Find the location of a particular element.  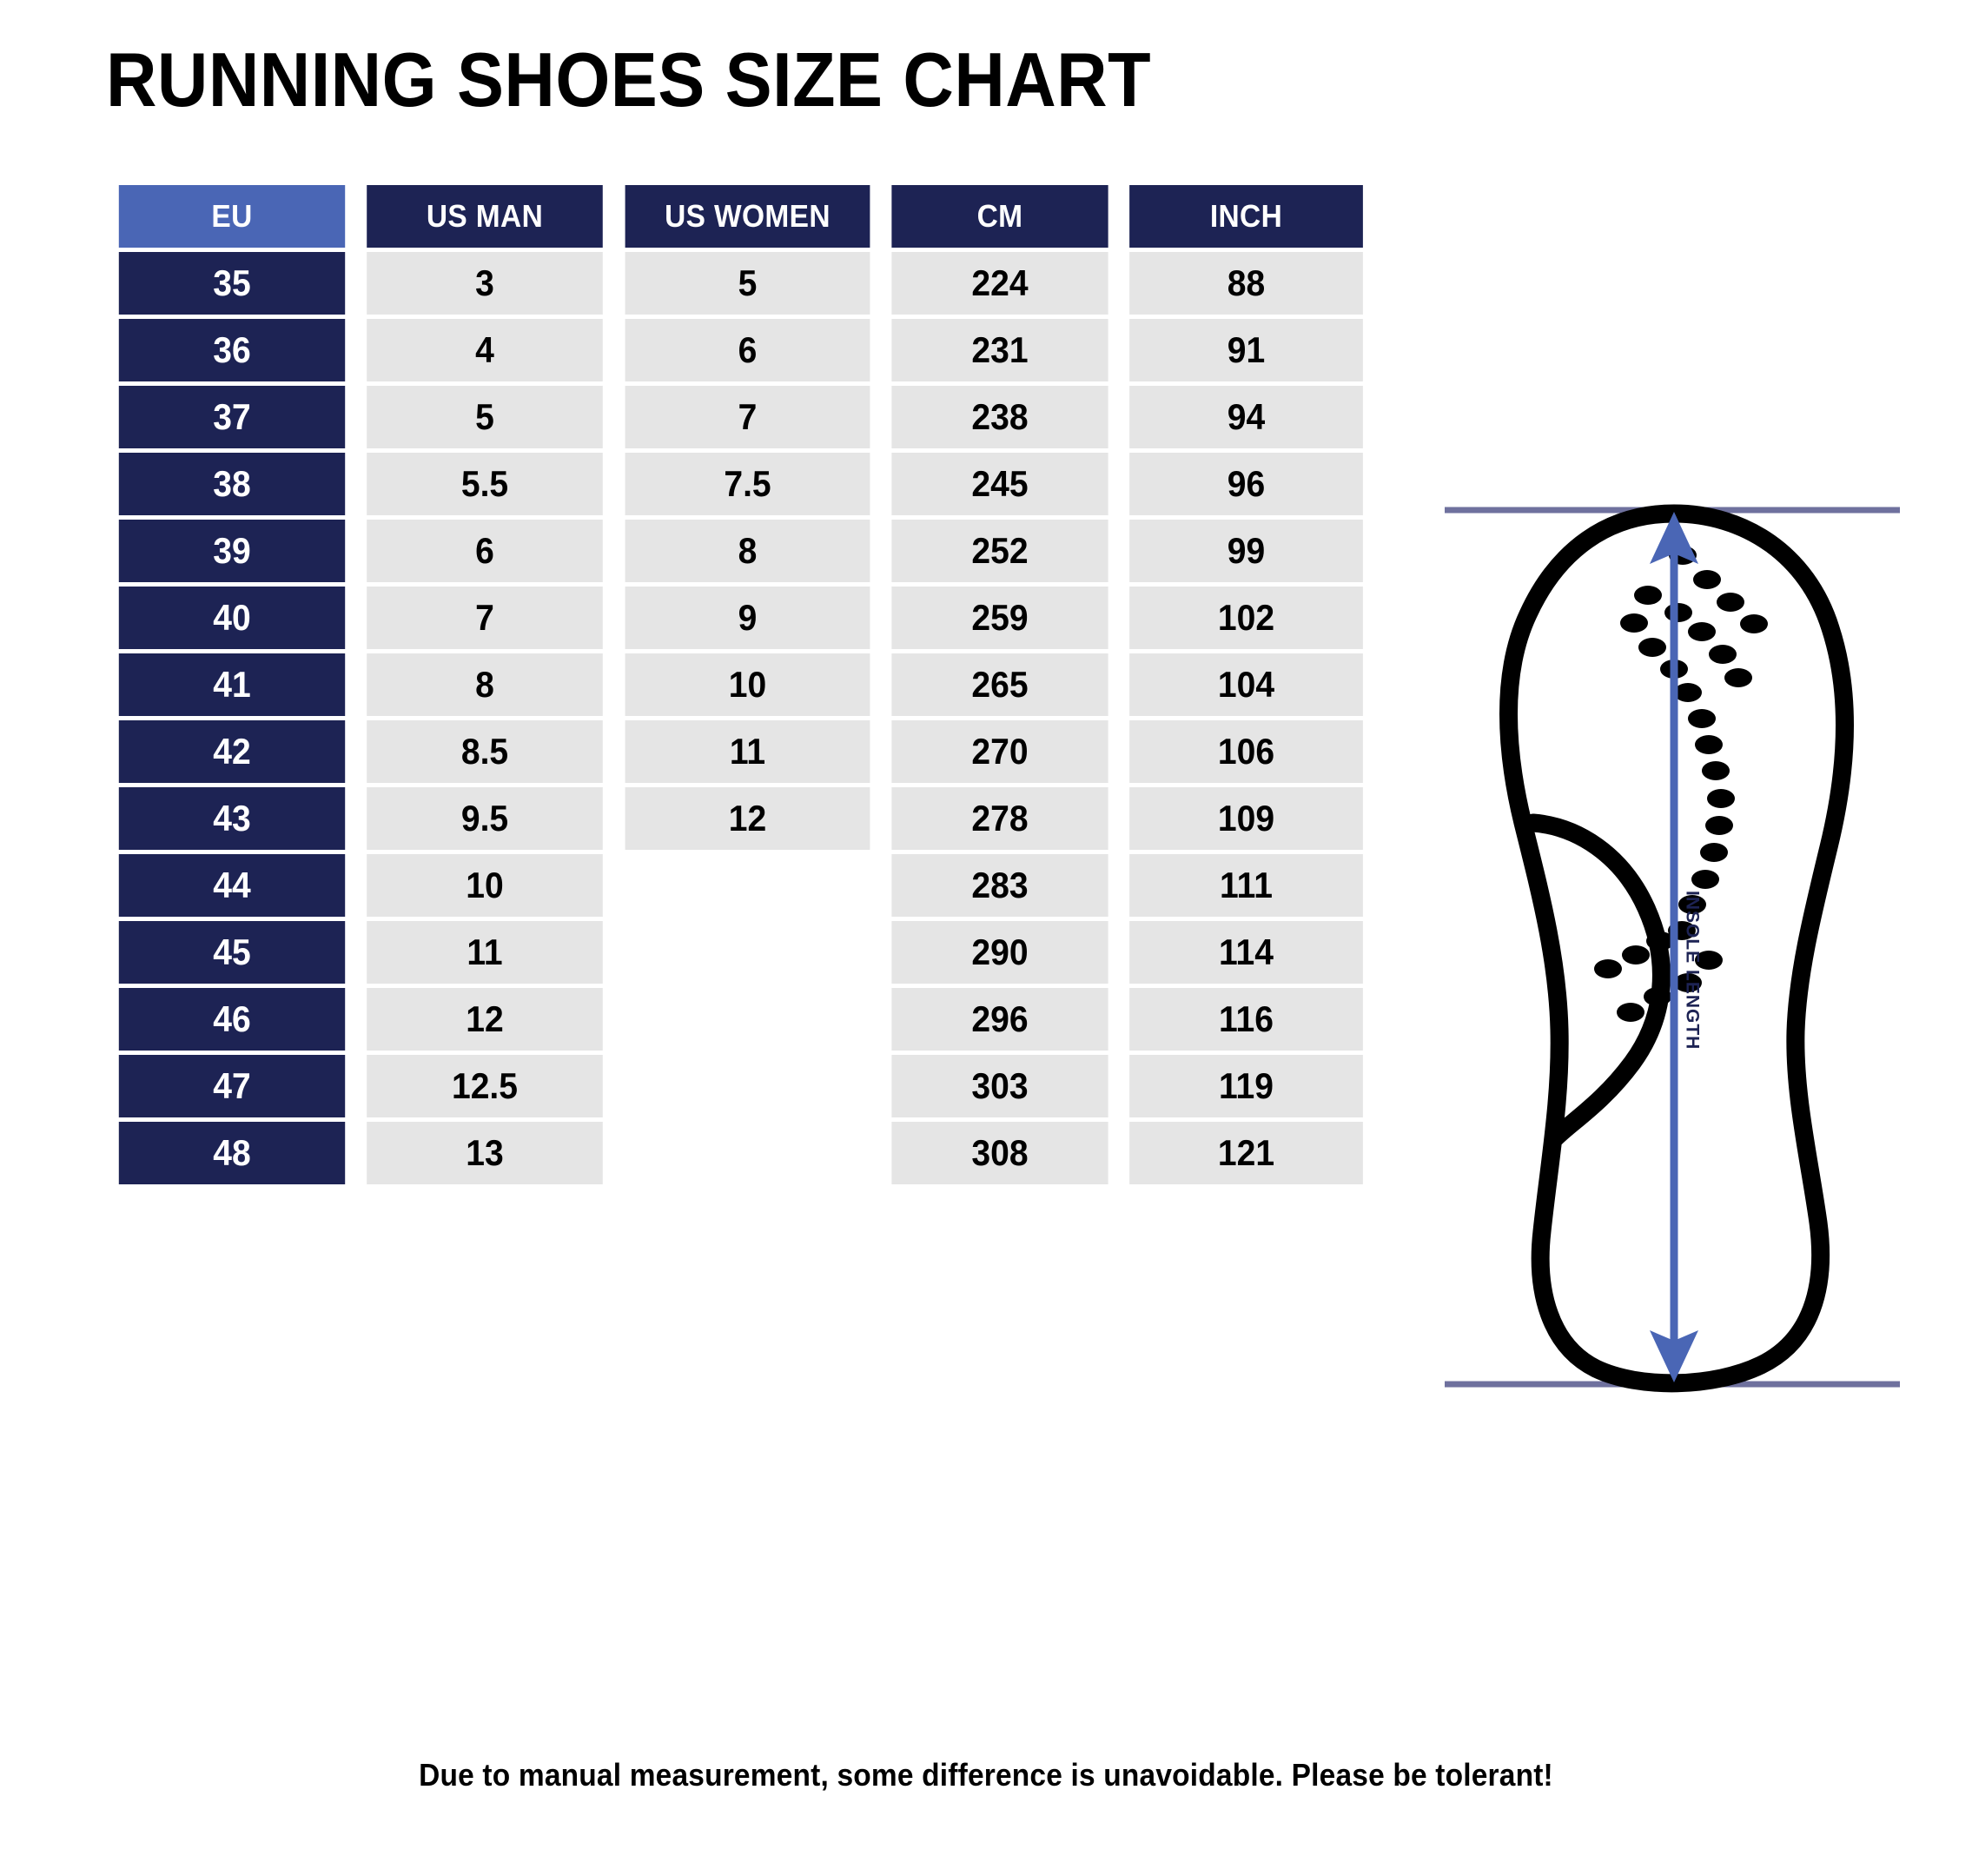

table-row: 39 6 8 252 99 is located at coordinates (741, 551).